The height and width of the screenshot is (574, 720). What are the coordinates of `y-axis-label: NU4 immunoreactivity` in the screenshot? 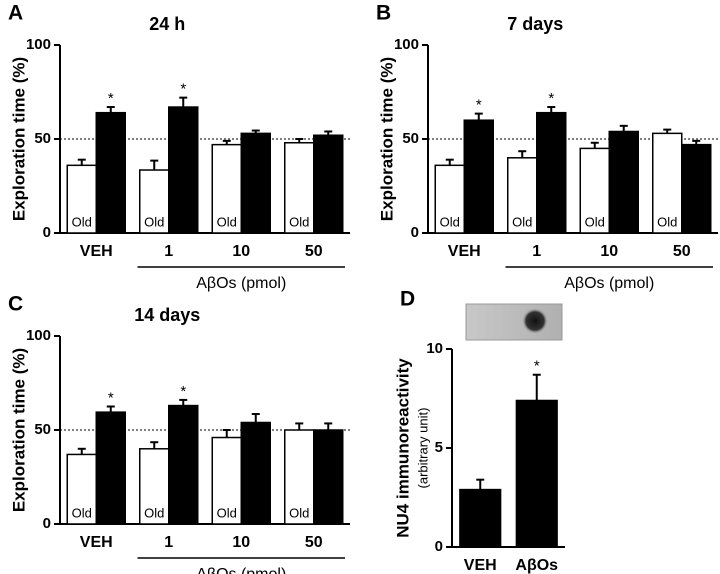 It's located at (402, 448).